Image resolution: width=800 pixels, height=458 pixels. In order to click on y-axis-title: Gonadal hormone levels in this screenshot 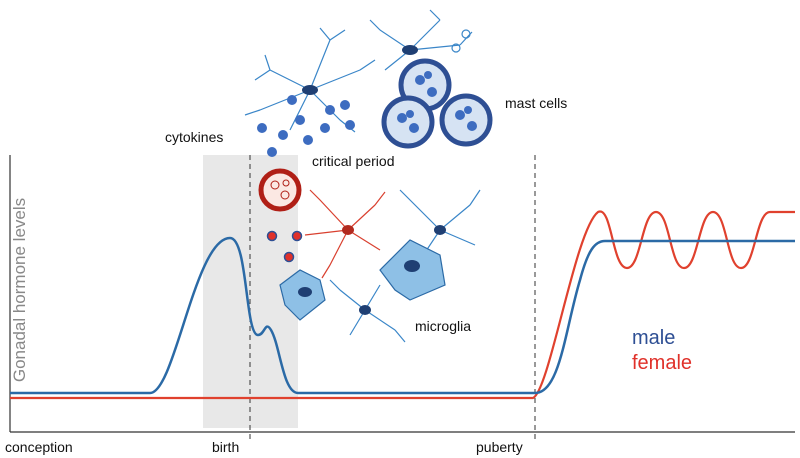, I will do `click(19, 290)`.